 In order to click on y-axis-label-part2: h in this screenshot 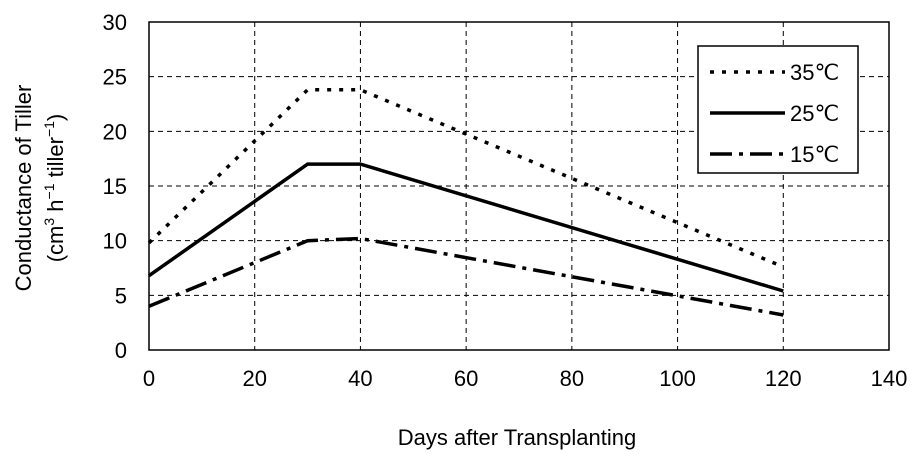, I will do `click(55, 208)`.